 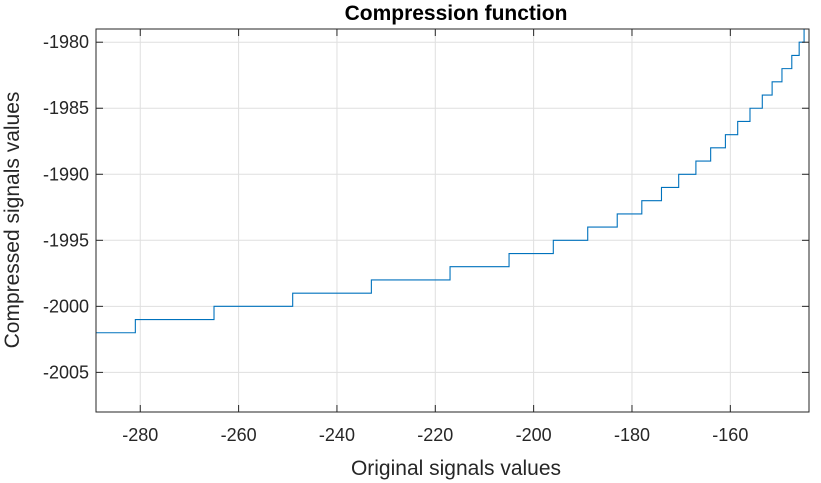 I want to click on y-tick-label: -2005, so click(x=66, y=372).